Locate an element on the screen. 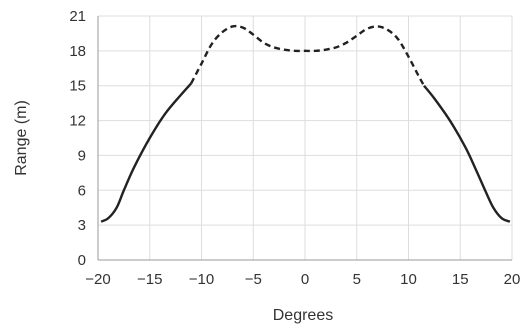 The height and width of the screenshot is (328, 524). x-tick-label: −20 is located at coordinates (97, 279).